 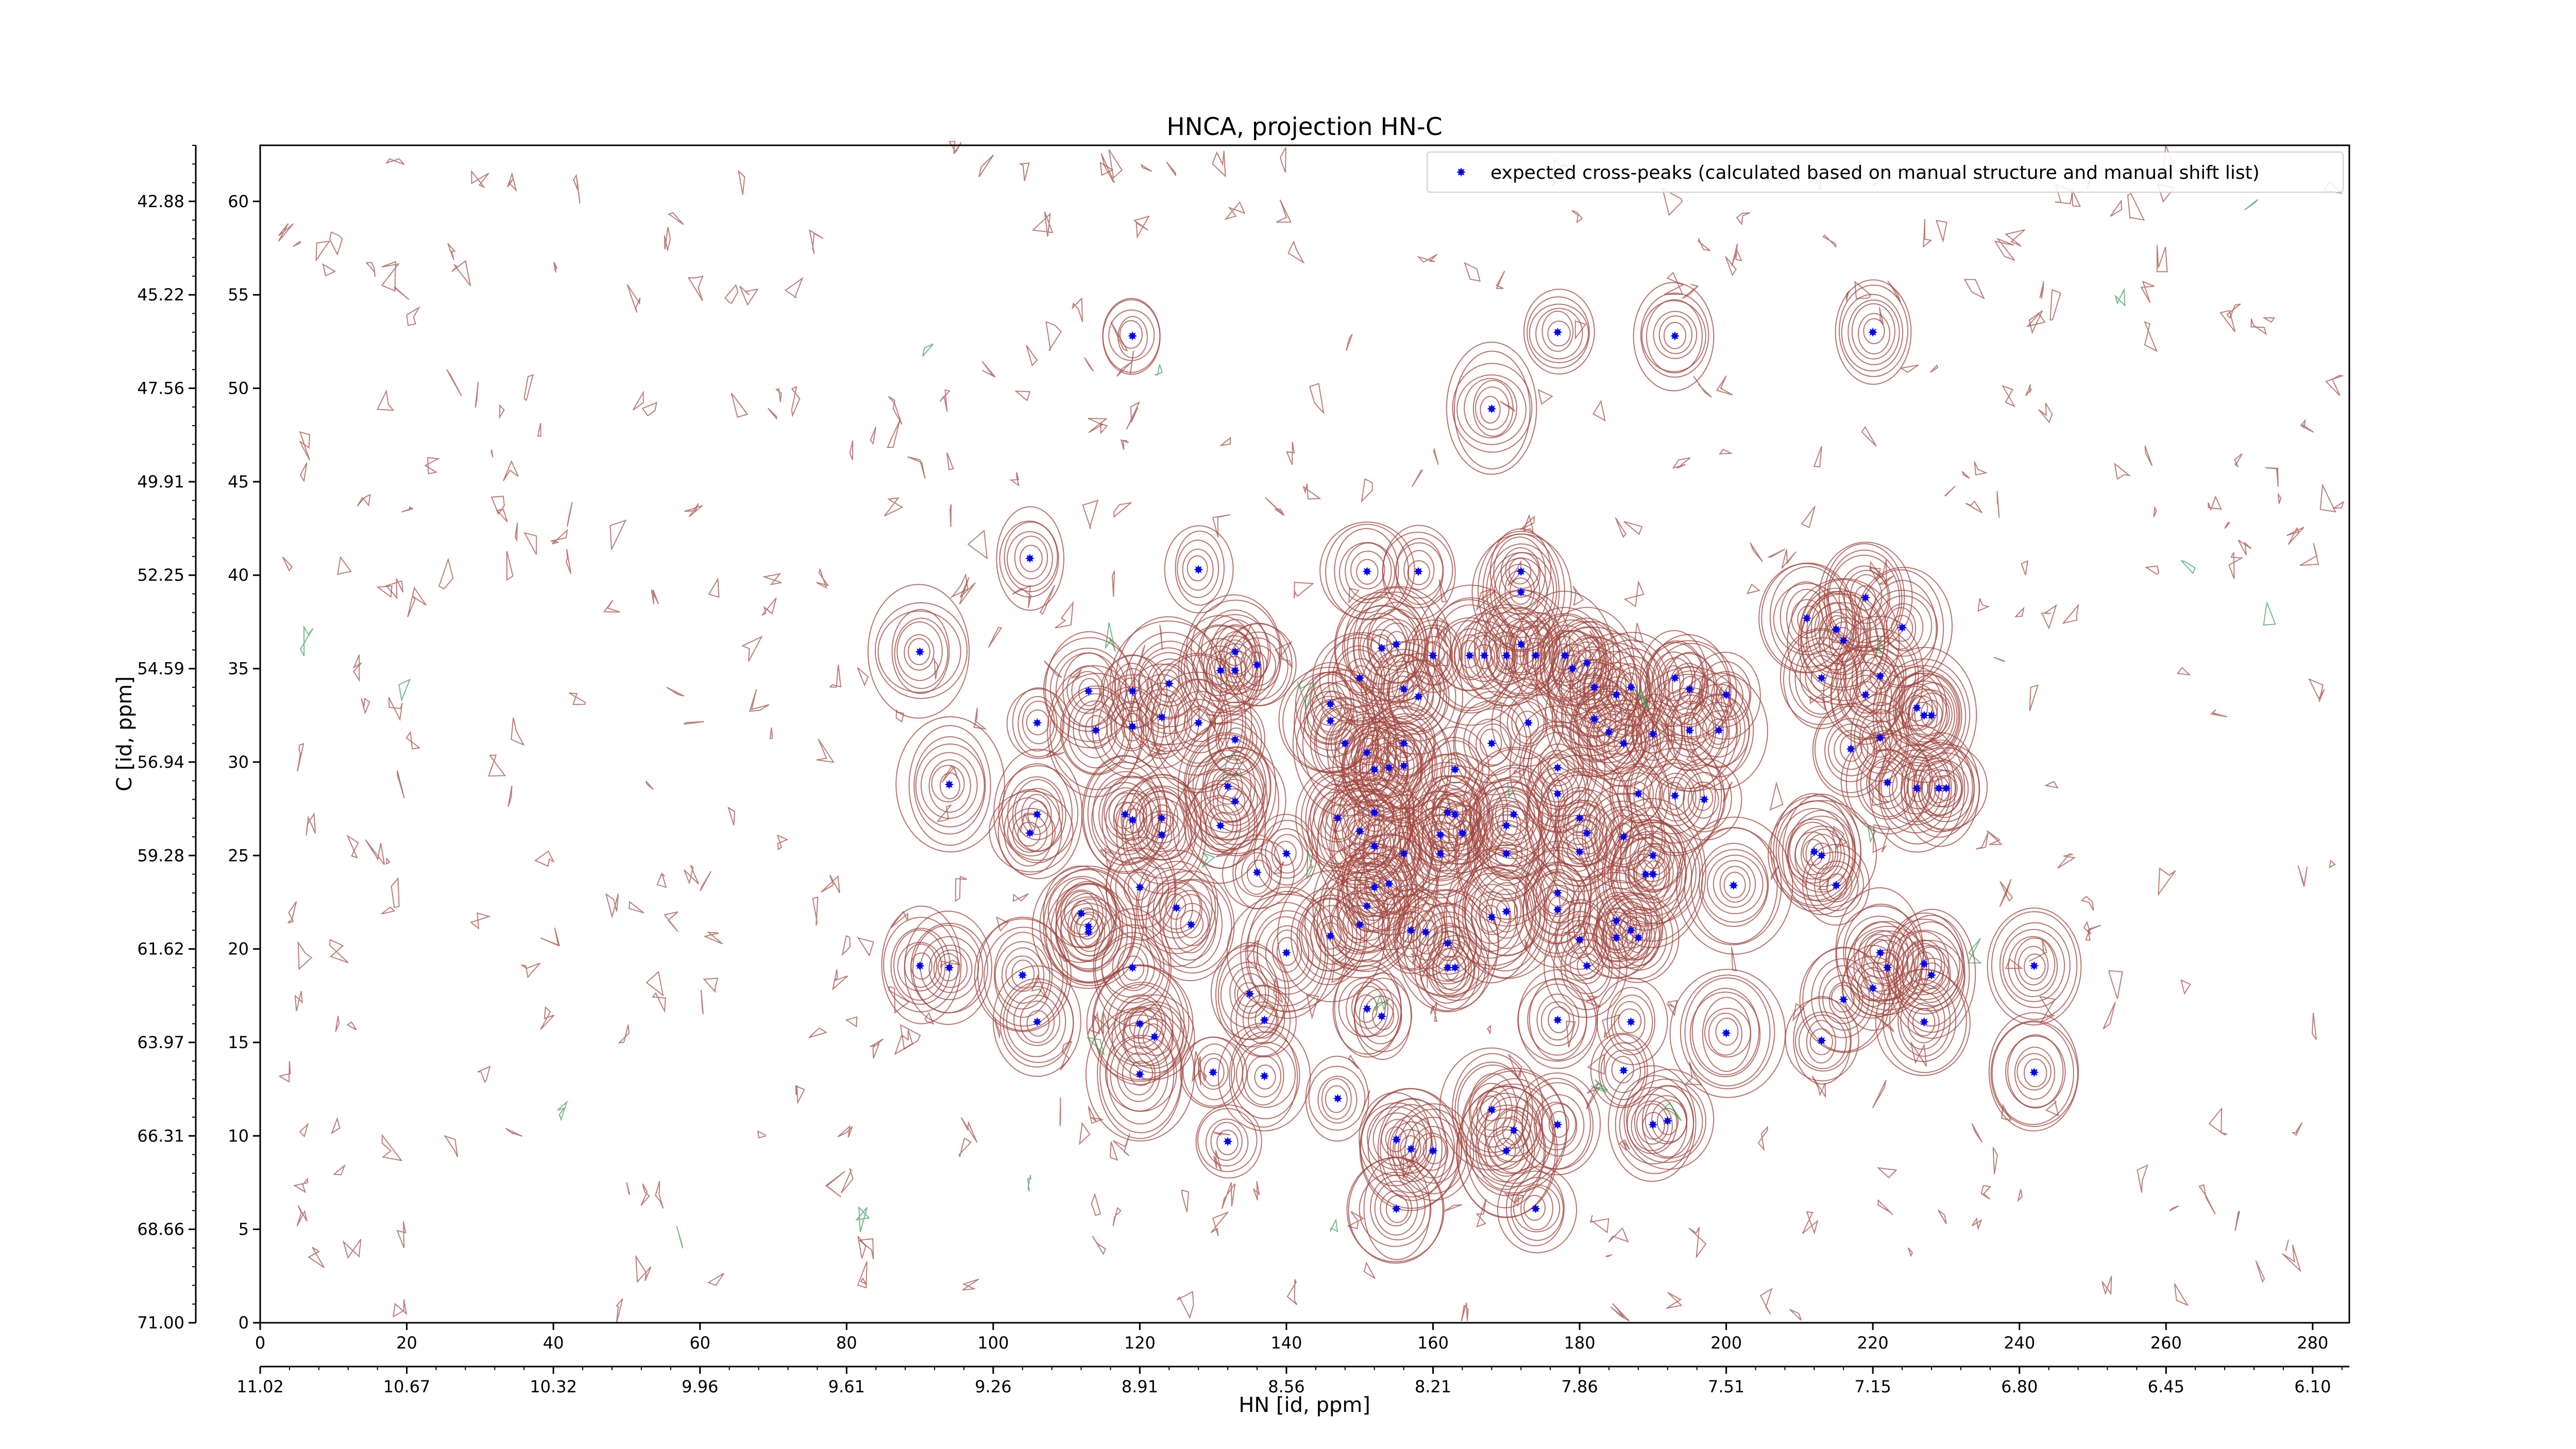 What do you see at coordinates (238, 762) in the screenshot?
I see `y-tick-label: 30` at bounding box center [238, 762].